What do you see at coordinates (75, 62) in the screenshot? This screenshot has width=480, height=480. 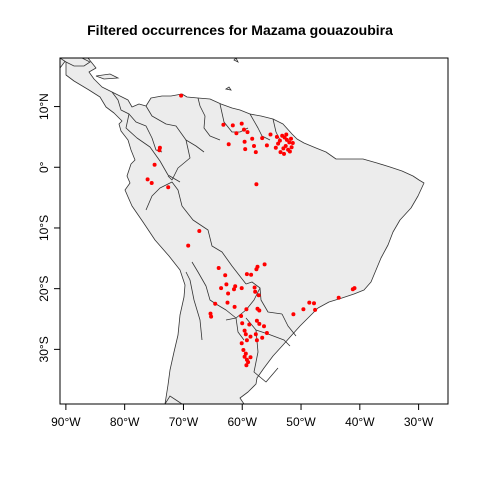 I see `yucatan-landmass` at bounding box center [75, 62].